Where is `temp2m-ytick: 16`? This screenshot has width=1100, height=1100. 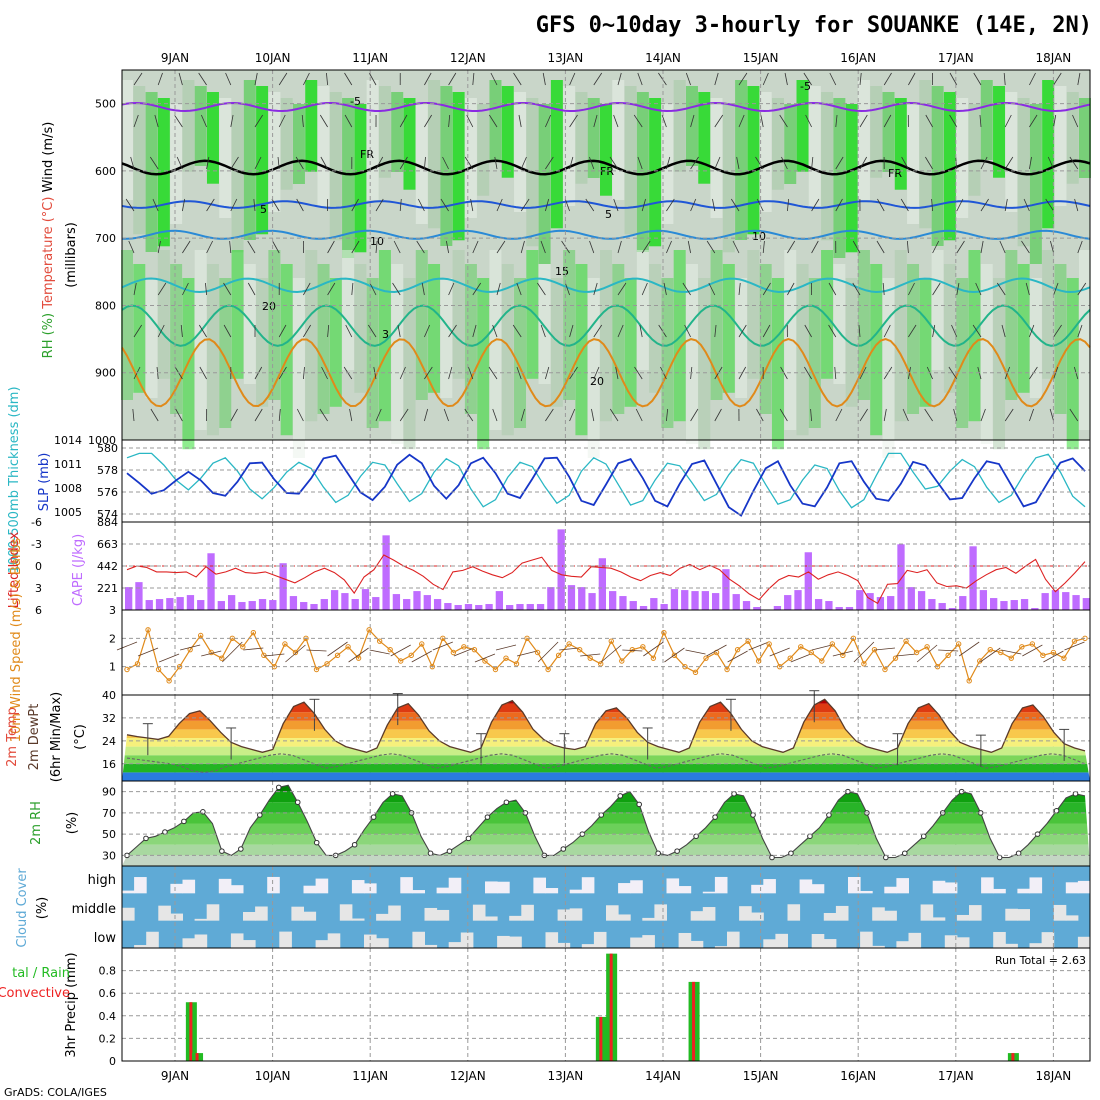 temp2m-ytick: 16 is located at coordinates (109, 764).